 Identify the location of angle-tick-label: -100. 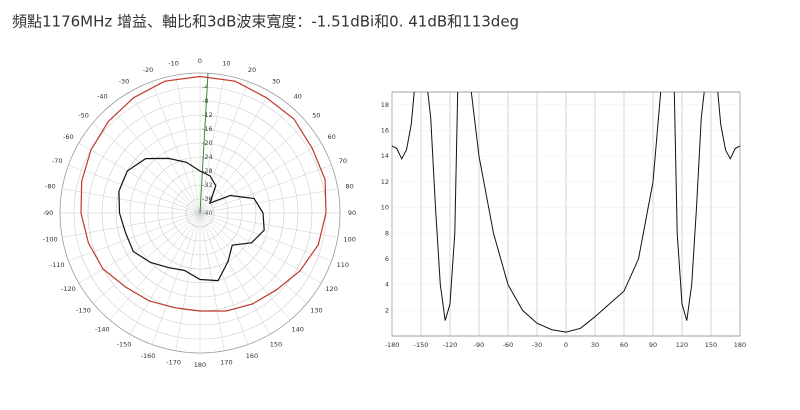
(50, 239).